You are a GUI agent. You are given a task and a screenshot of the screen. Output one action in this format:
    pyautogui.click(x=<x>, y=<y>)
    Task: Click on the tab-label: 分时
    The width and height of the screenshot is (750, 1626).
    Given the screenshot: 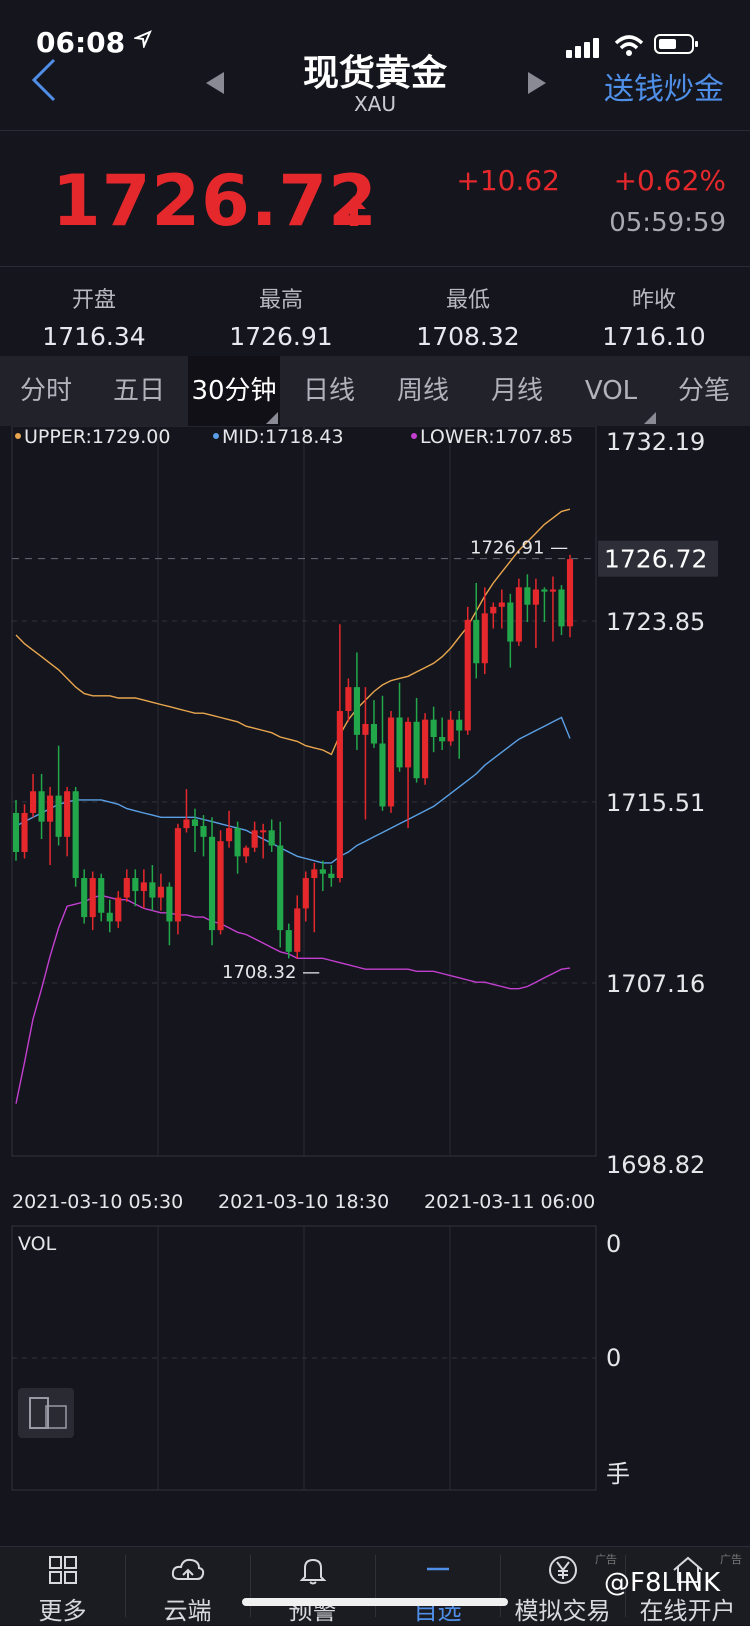 What is the action you would take?
    pyautogui.click(x=45, y=391)
    